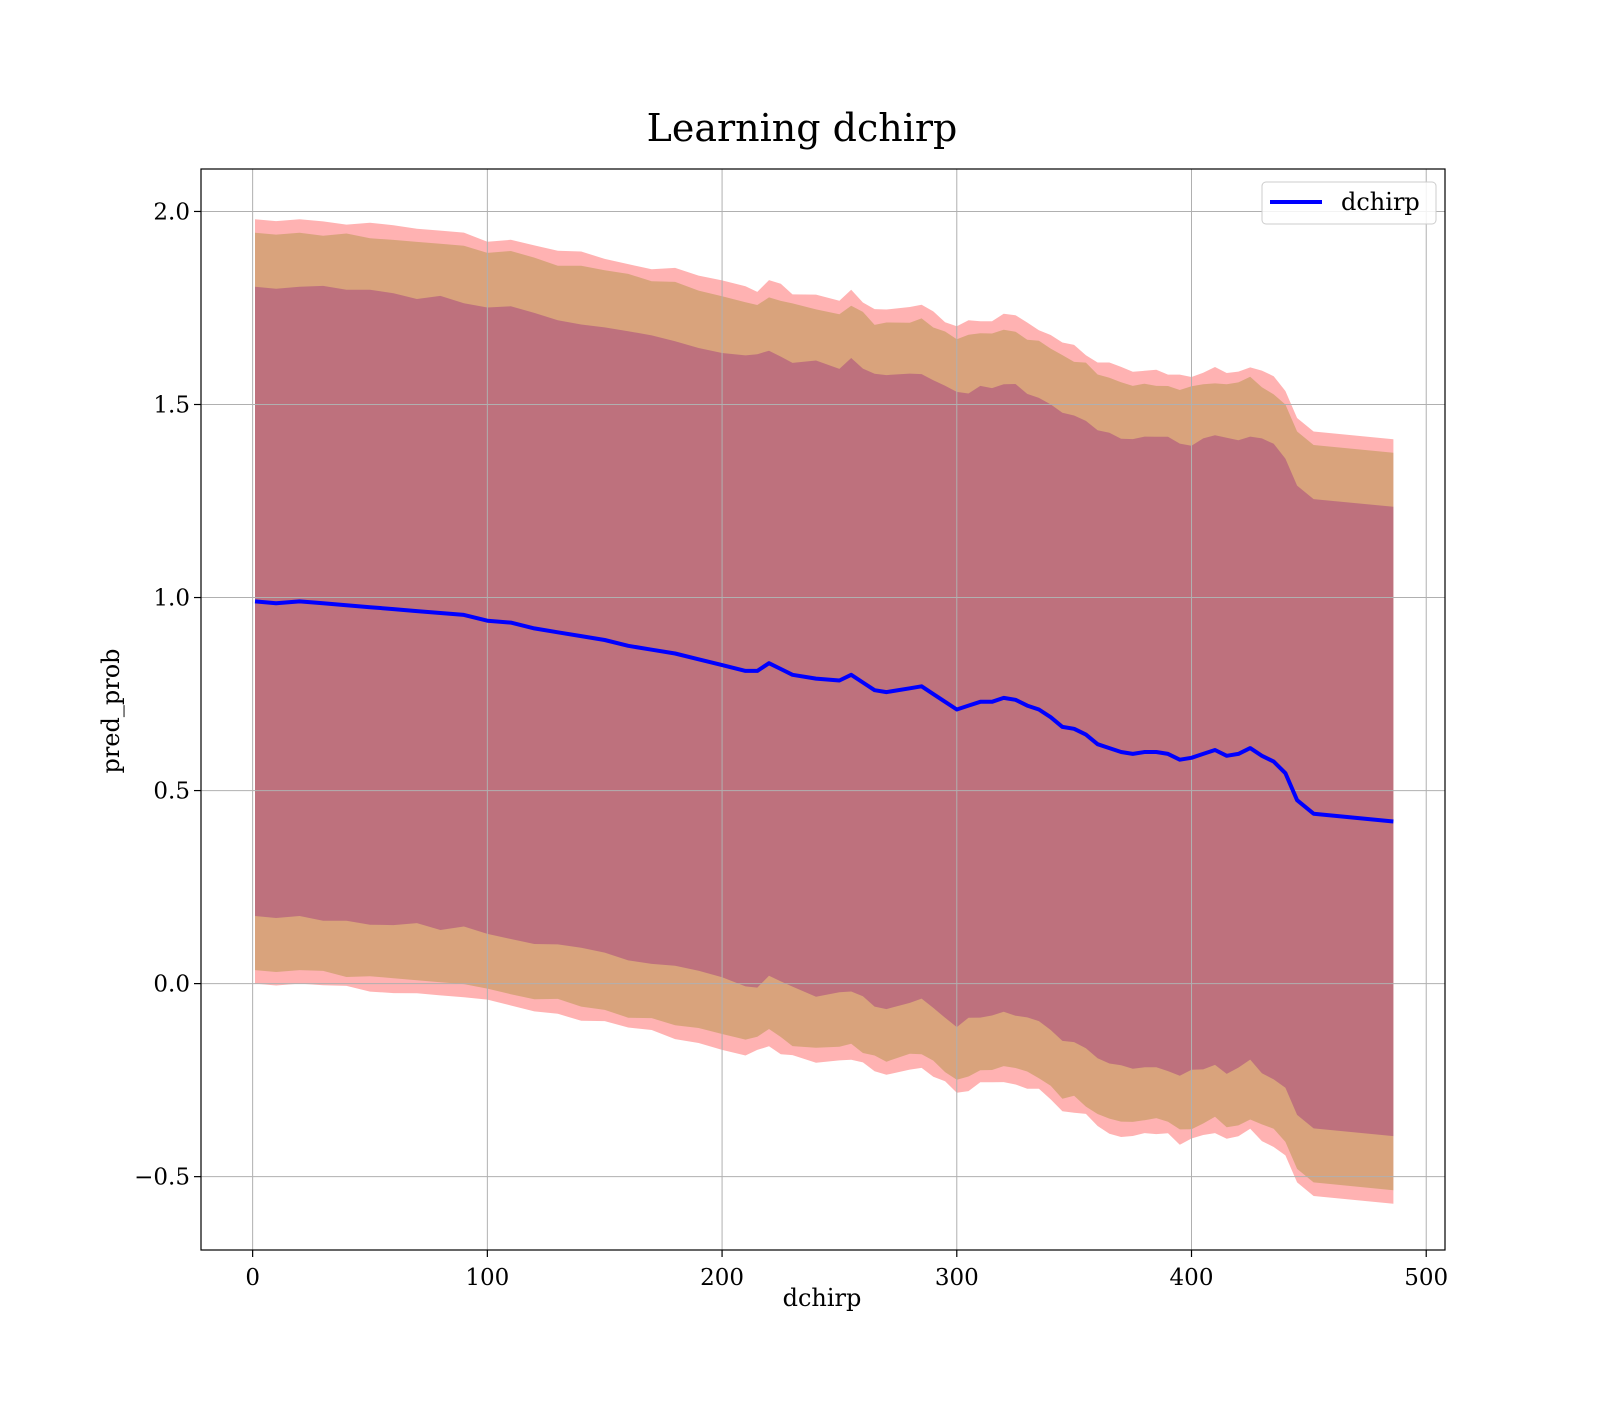  Describe the element at coordinates (957, 1278) in the screenshot. I see `x-tick-label: 300` at that location.